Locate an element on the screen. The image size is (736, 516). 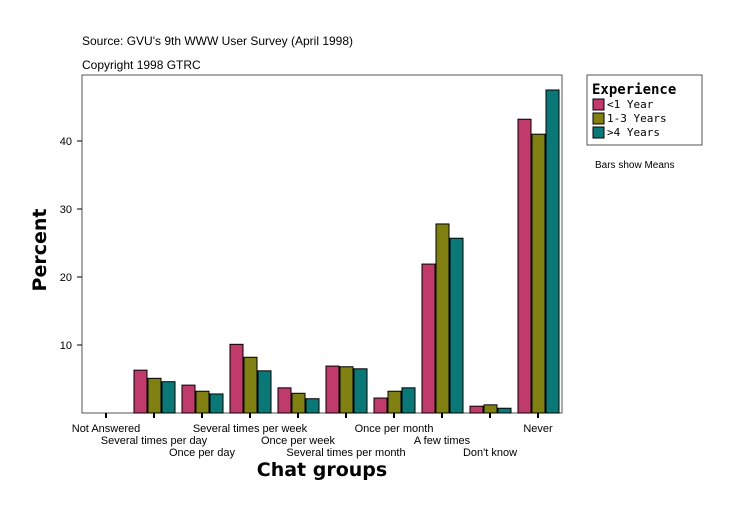
x-tick-label: A few times is located at coordinates (442, 441).